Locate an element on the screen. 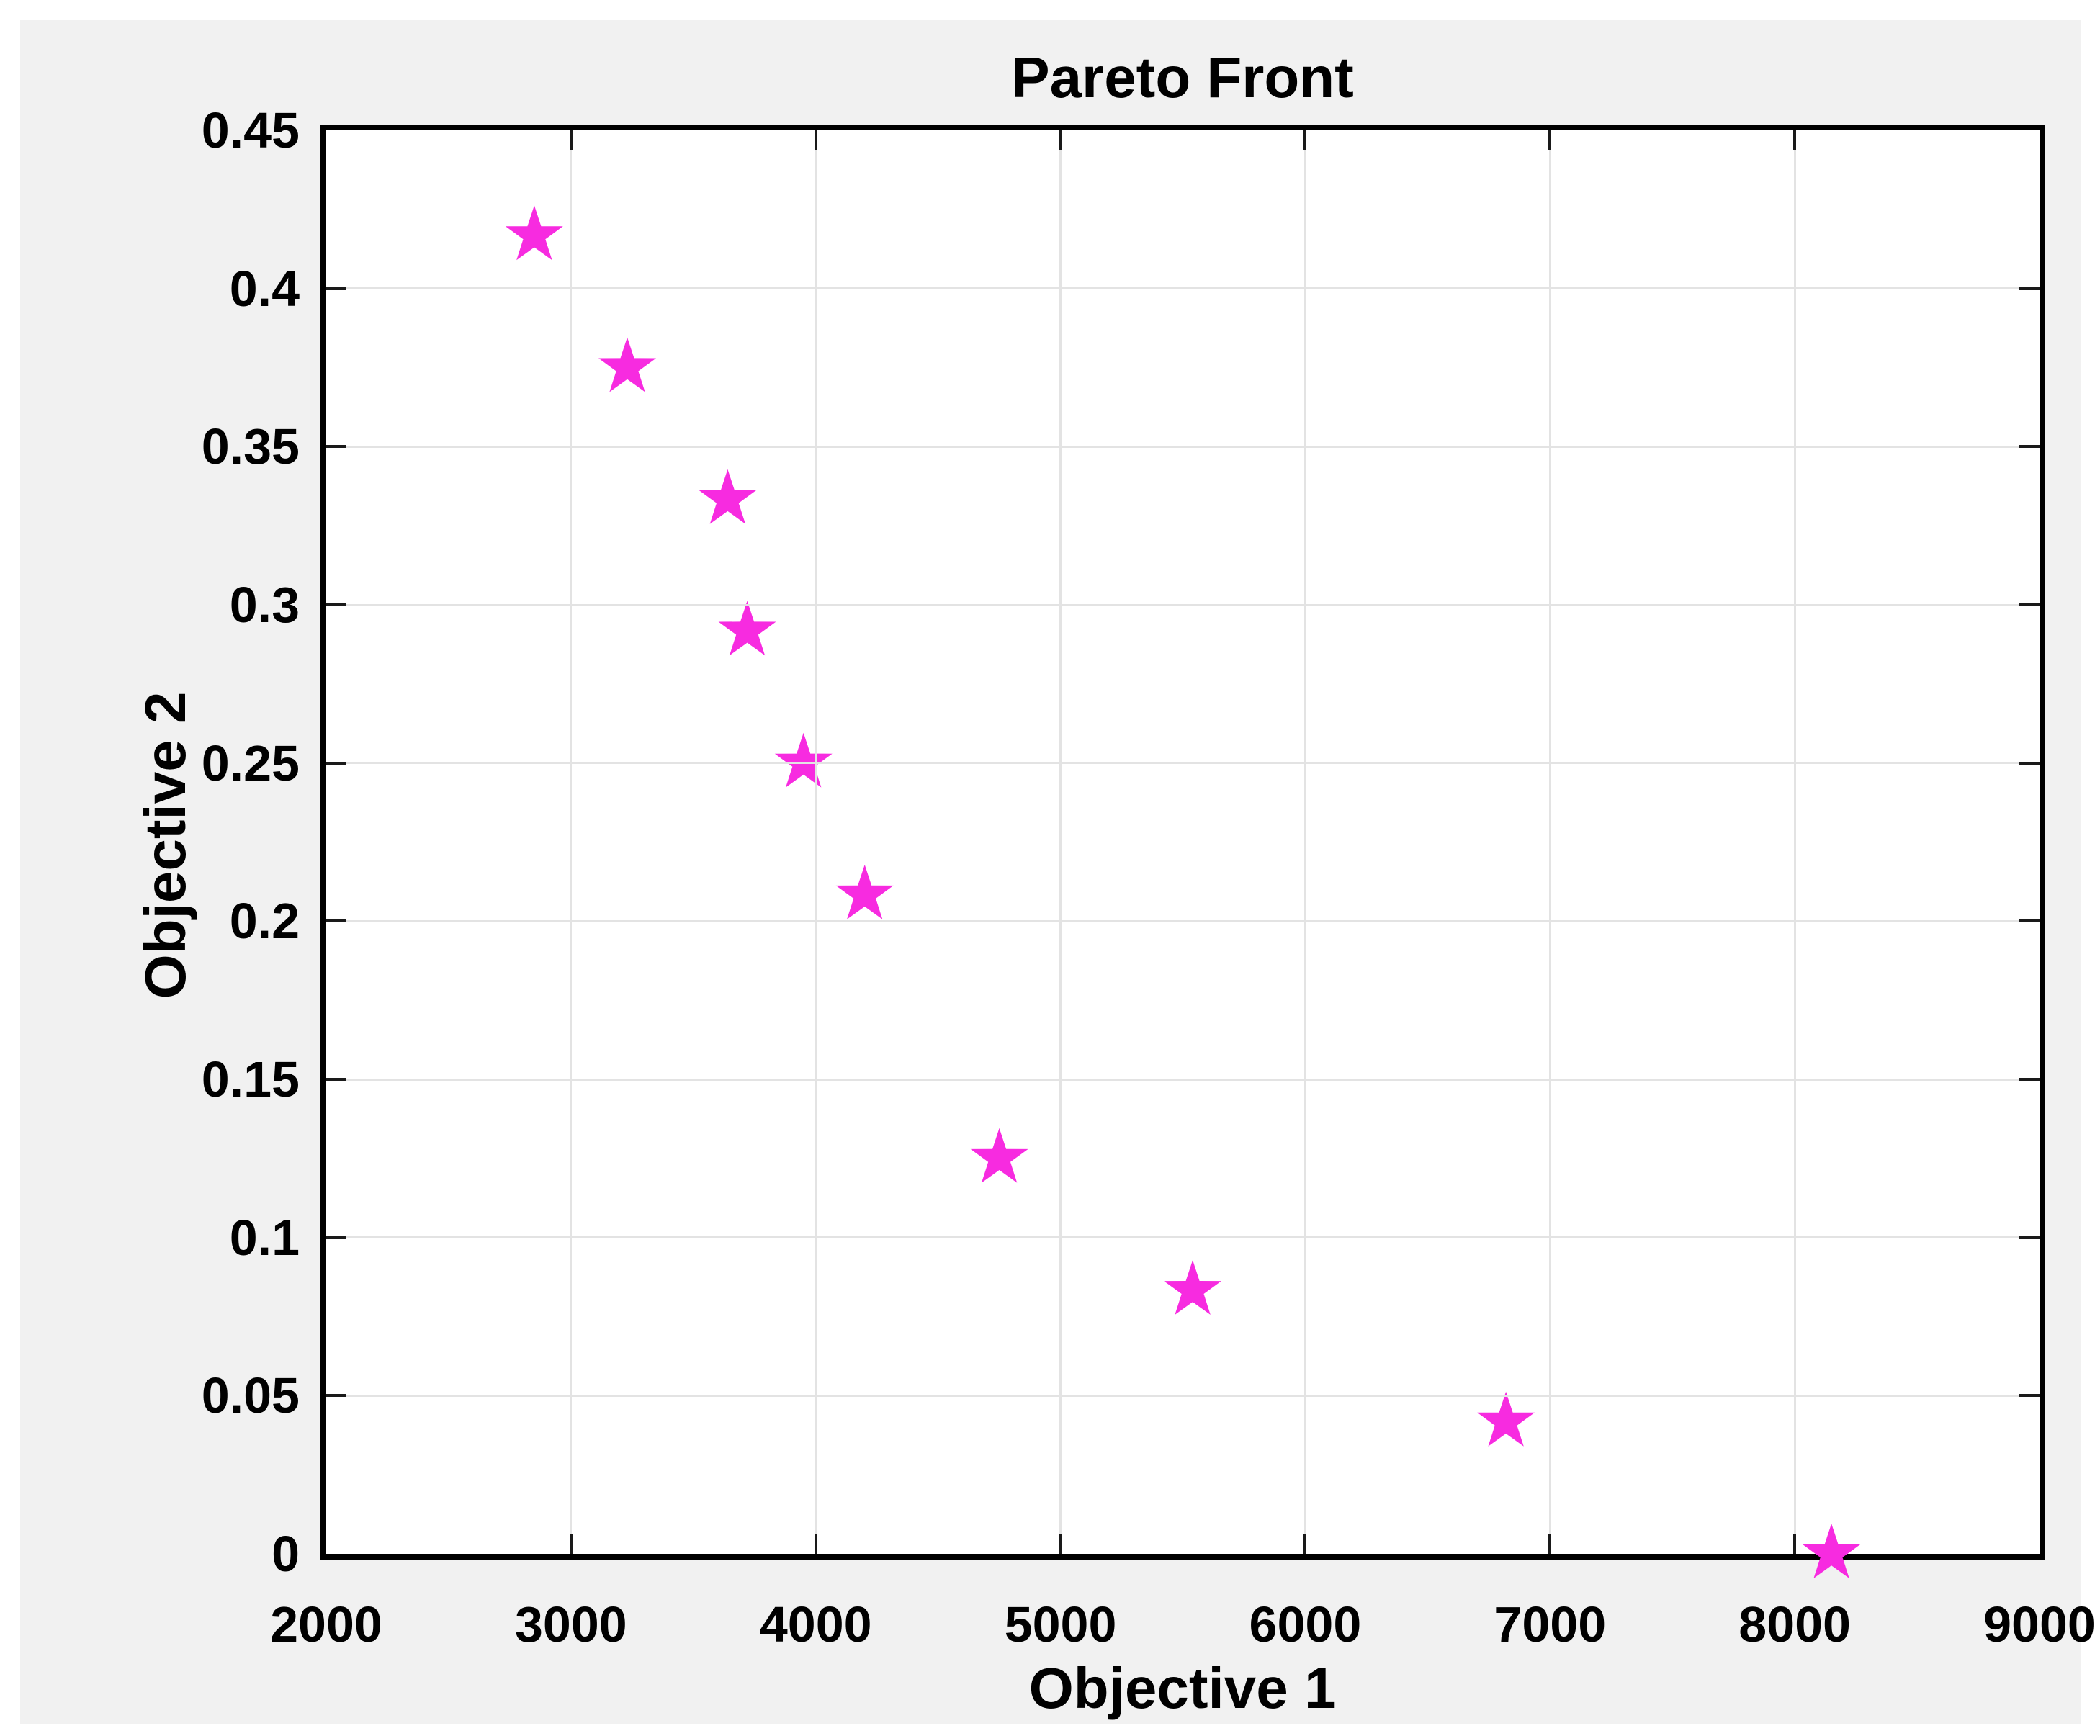 The width and height of the screenshot is (2100, 1736). y-tick-label: 0.1 is located at coordinates (264, 1237).